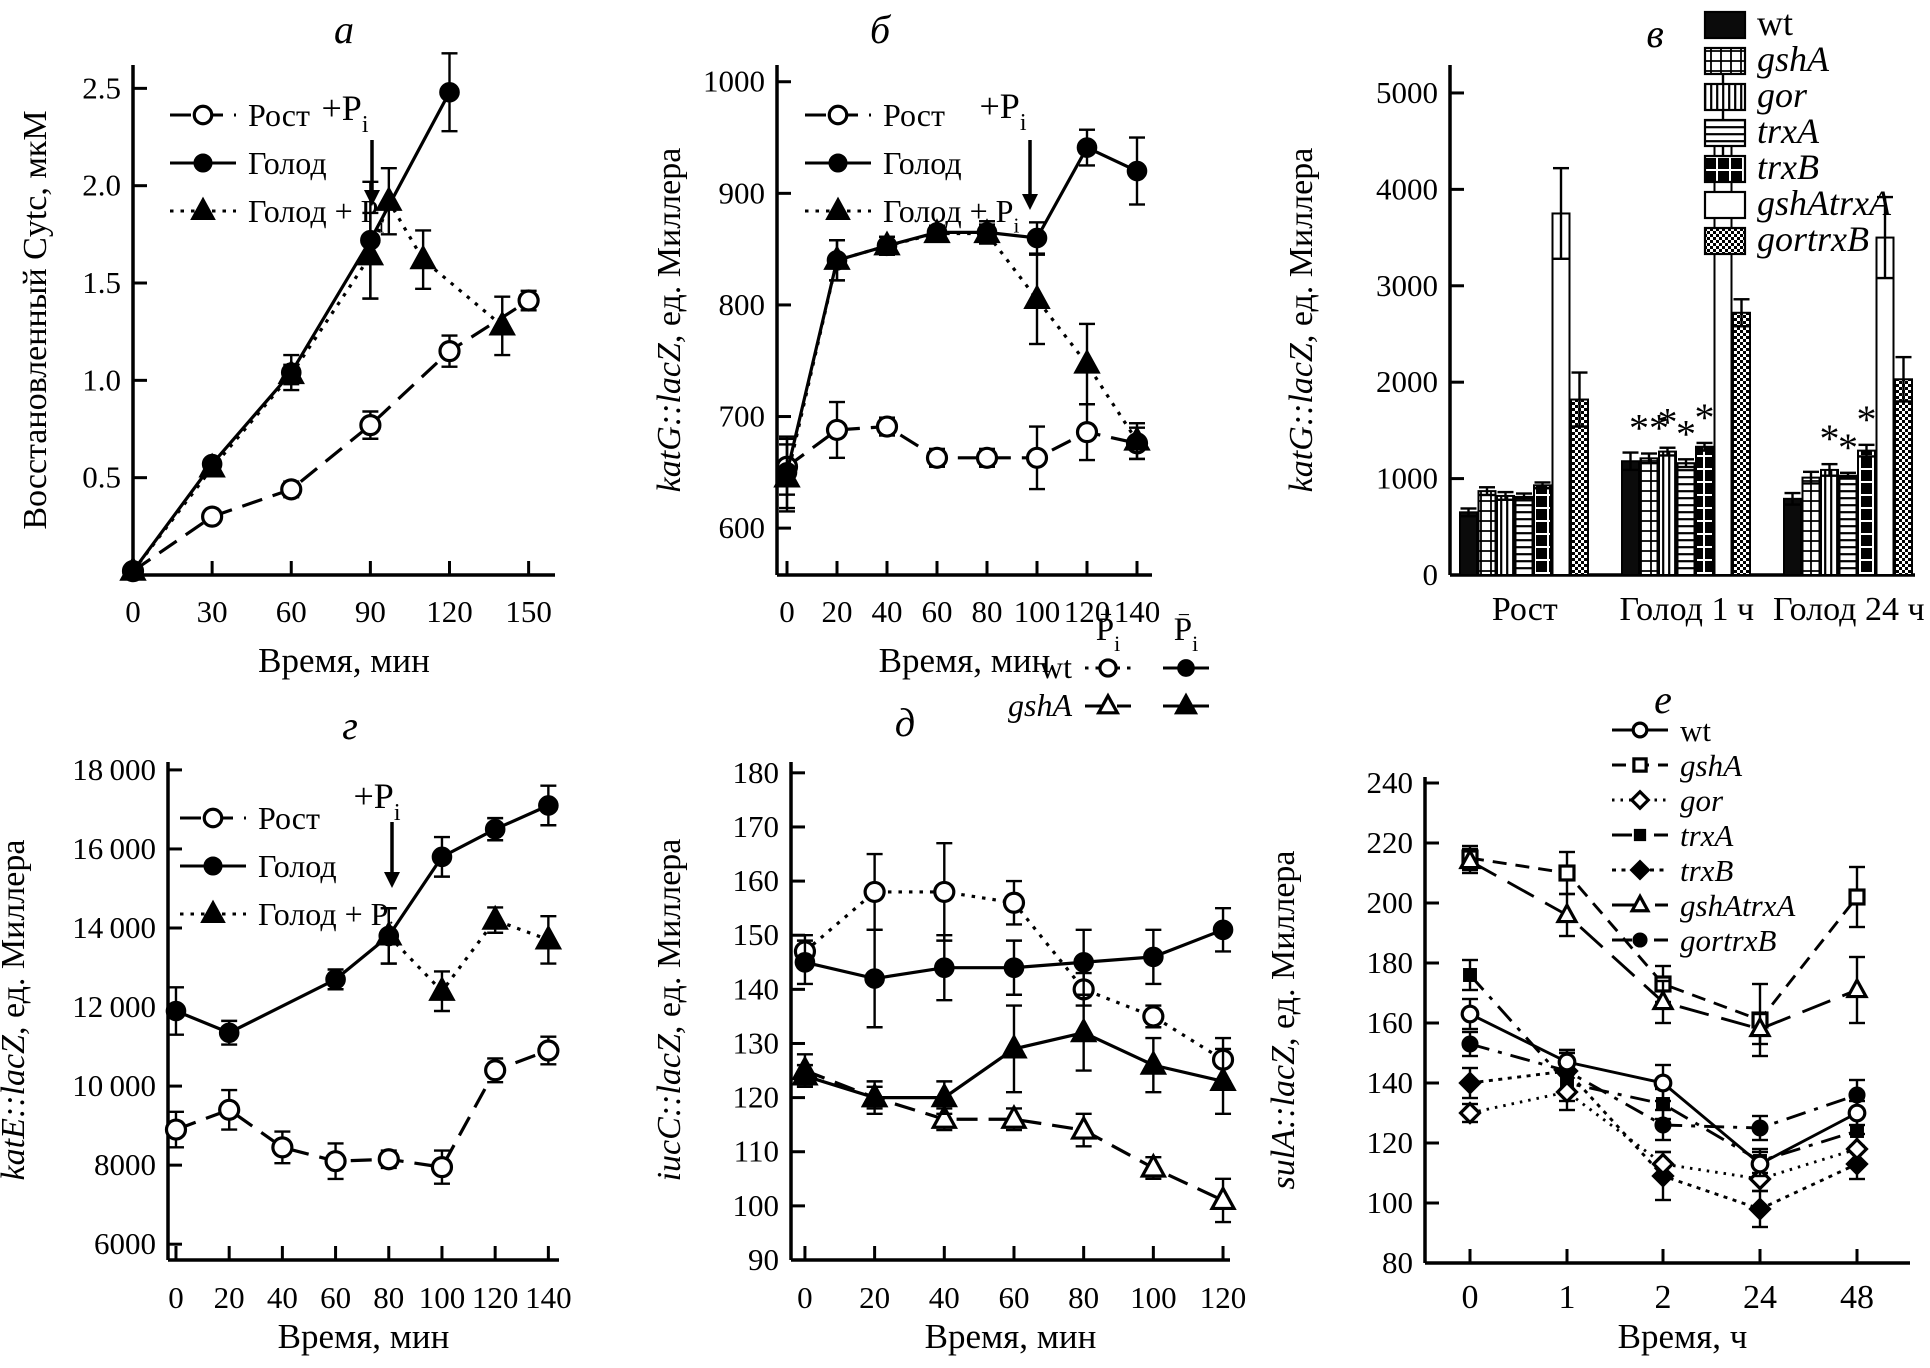 The image size is (1930, 1368). I want to click on y-tick-label: 1000, so click(734, 81).